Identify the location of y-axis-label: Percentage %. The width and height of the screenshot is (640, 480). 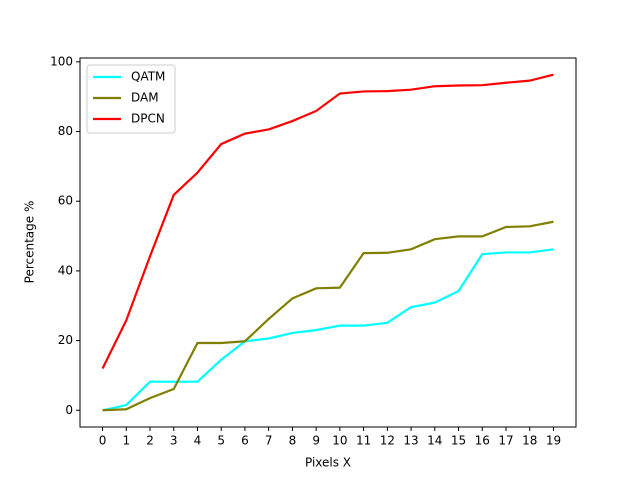
(30, 242).